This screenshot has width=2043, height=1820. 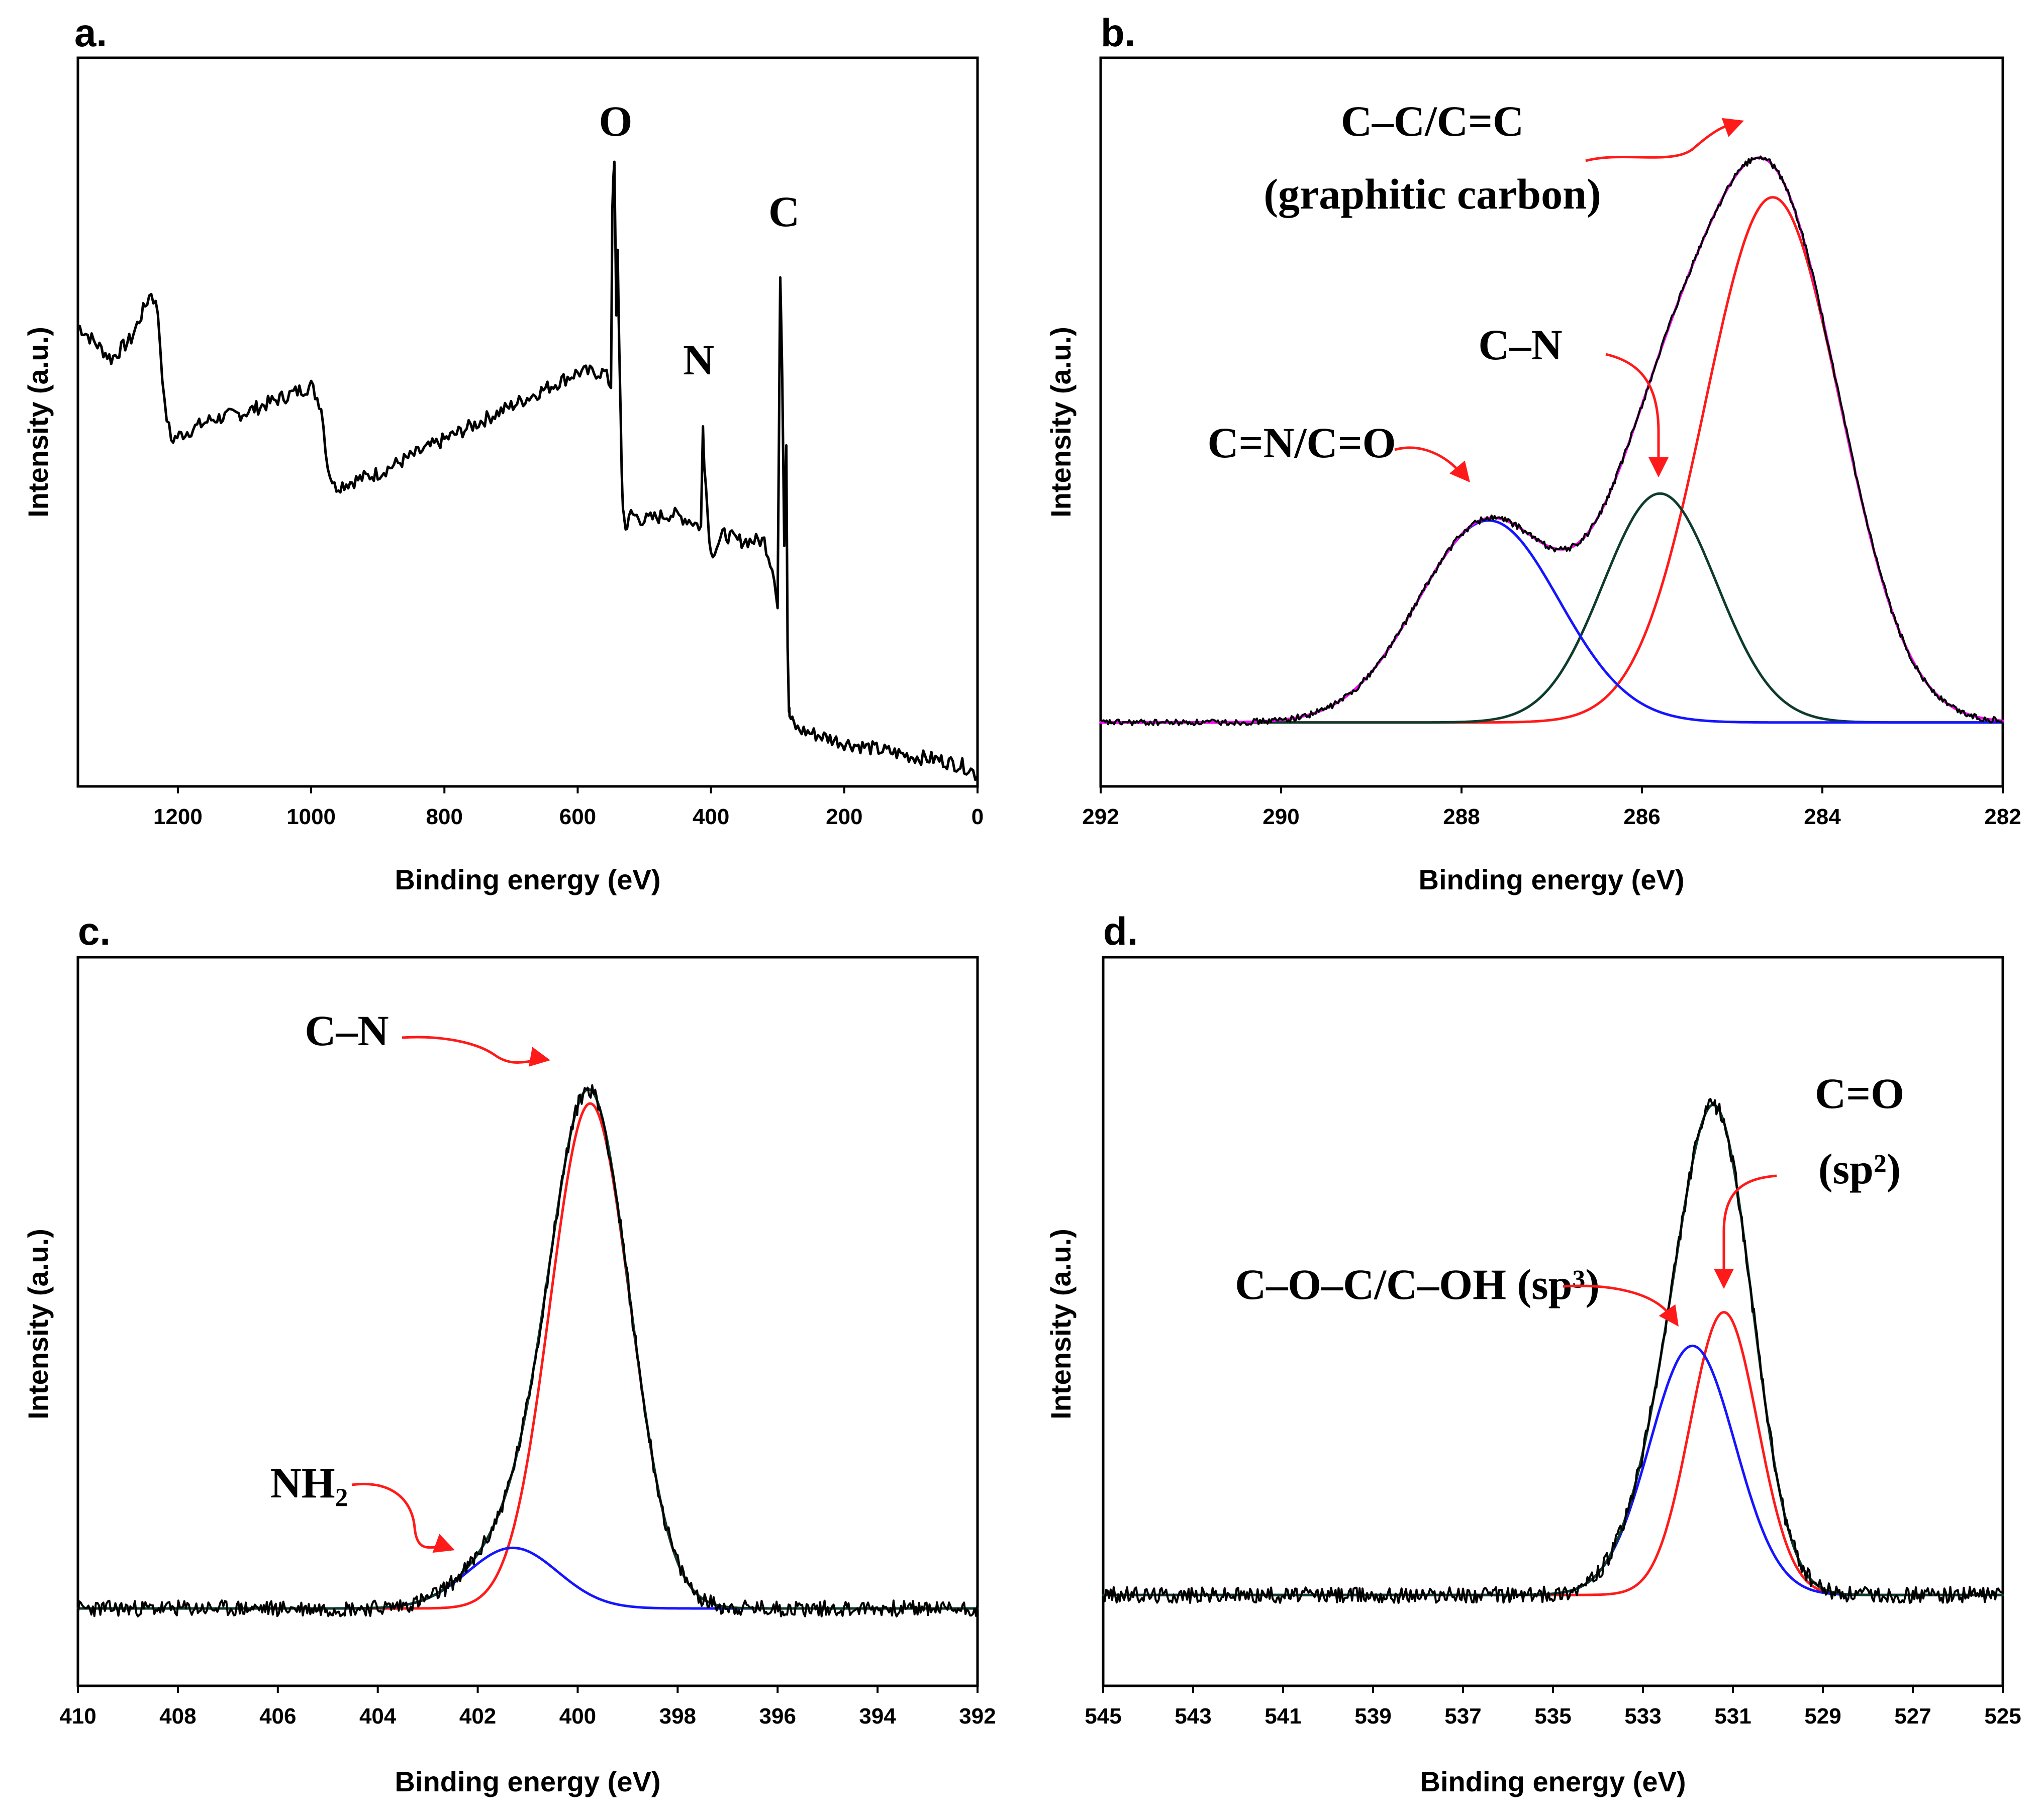 I want to click on x-tick-label: 1200, so click(x=178, y=816).